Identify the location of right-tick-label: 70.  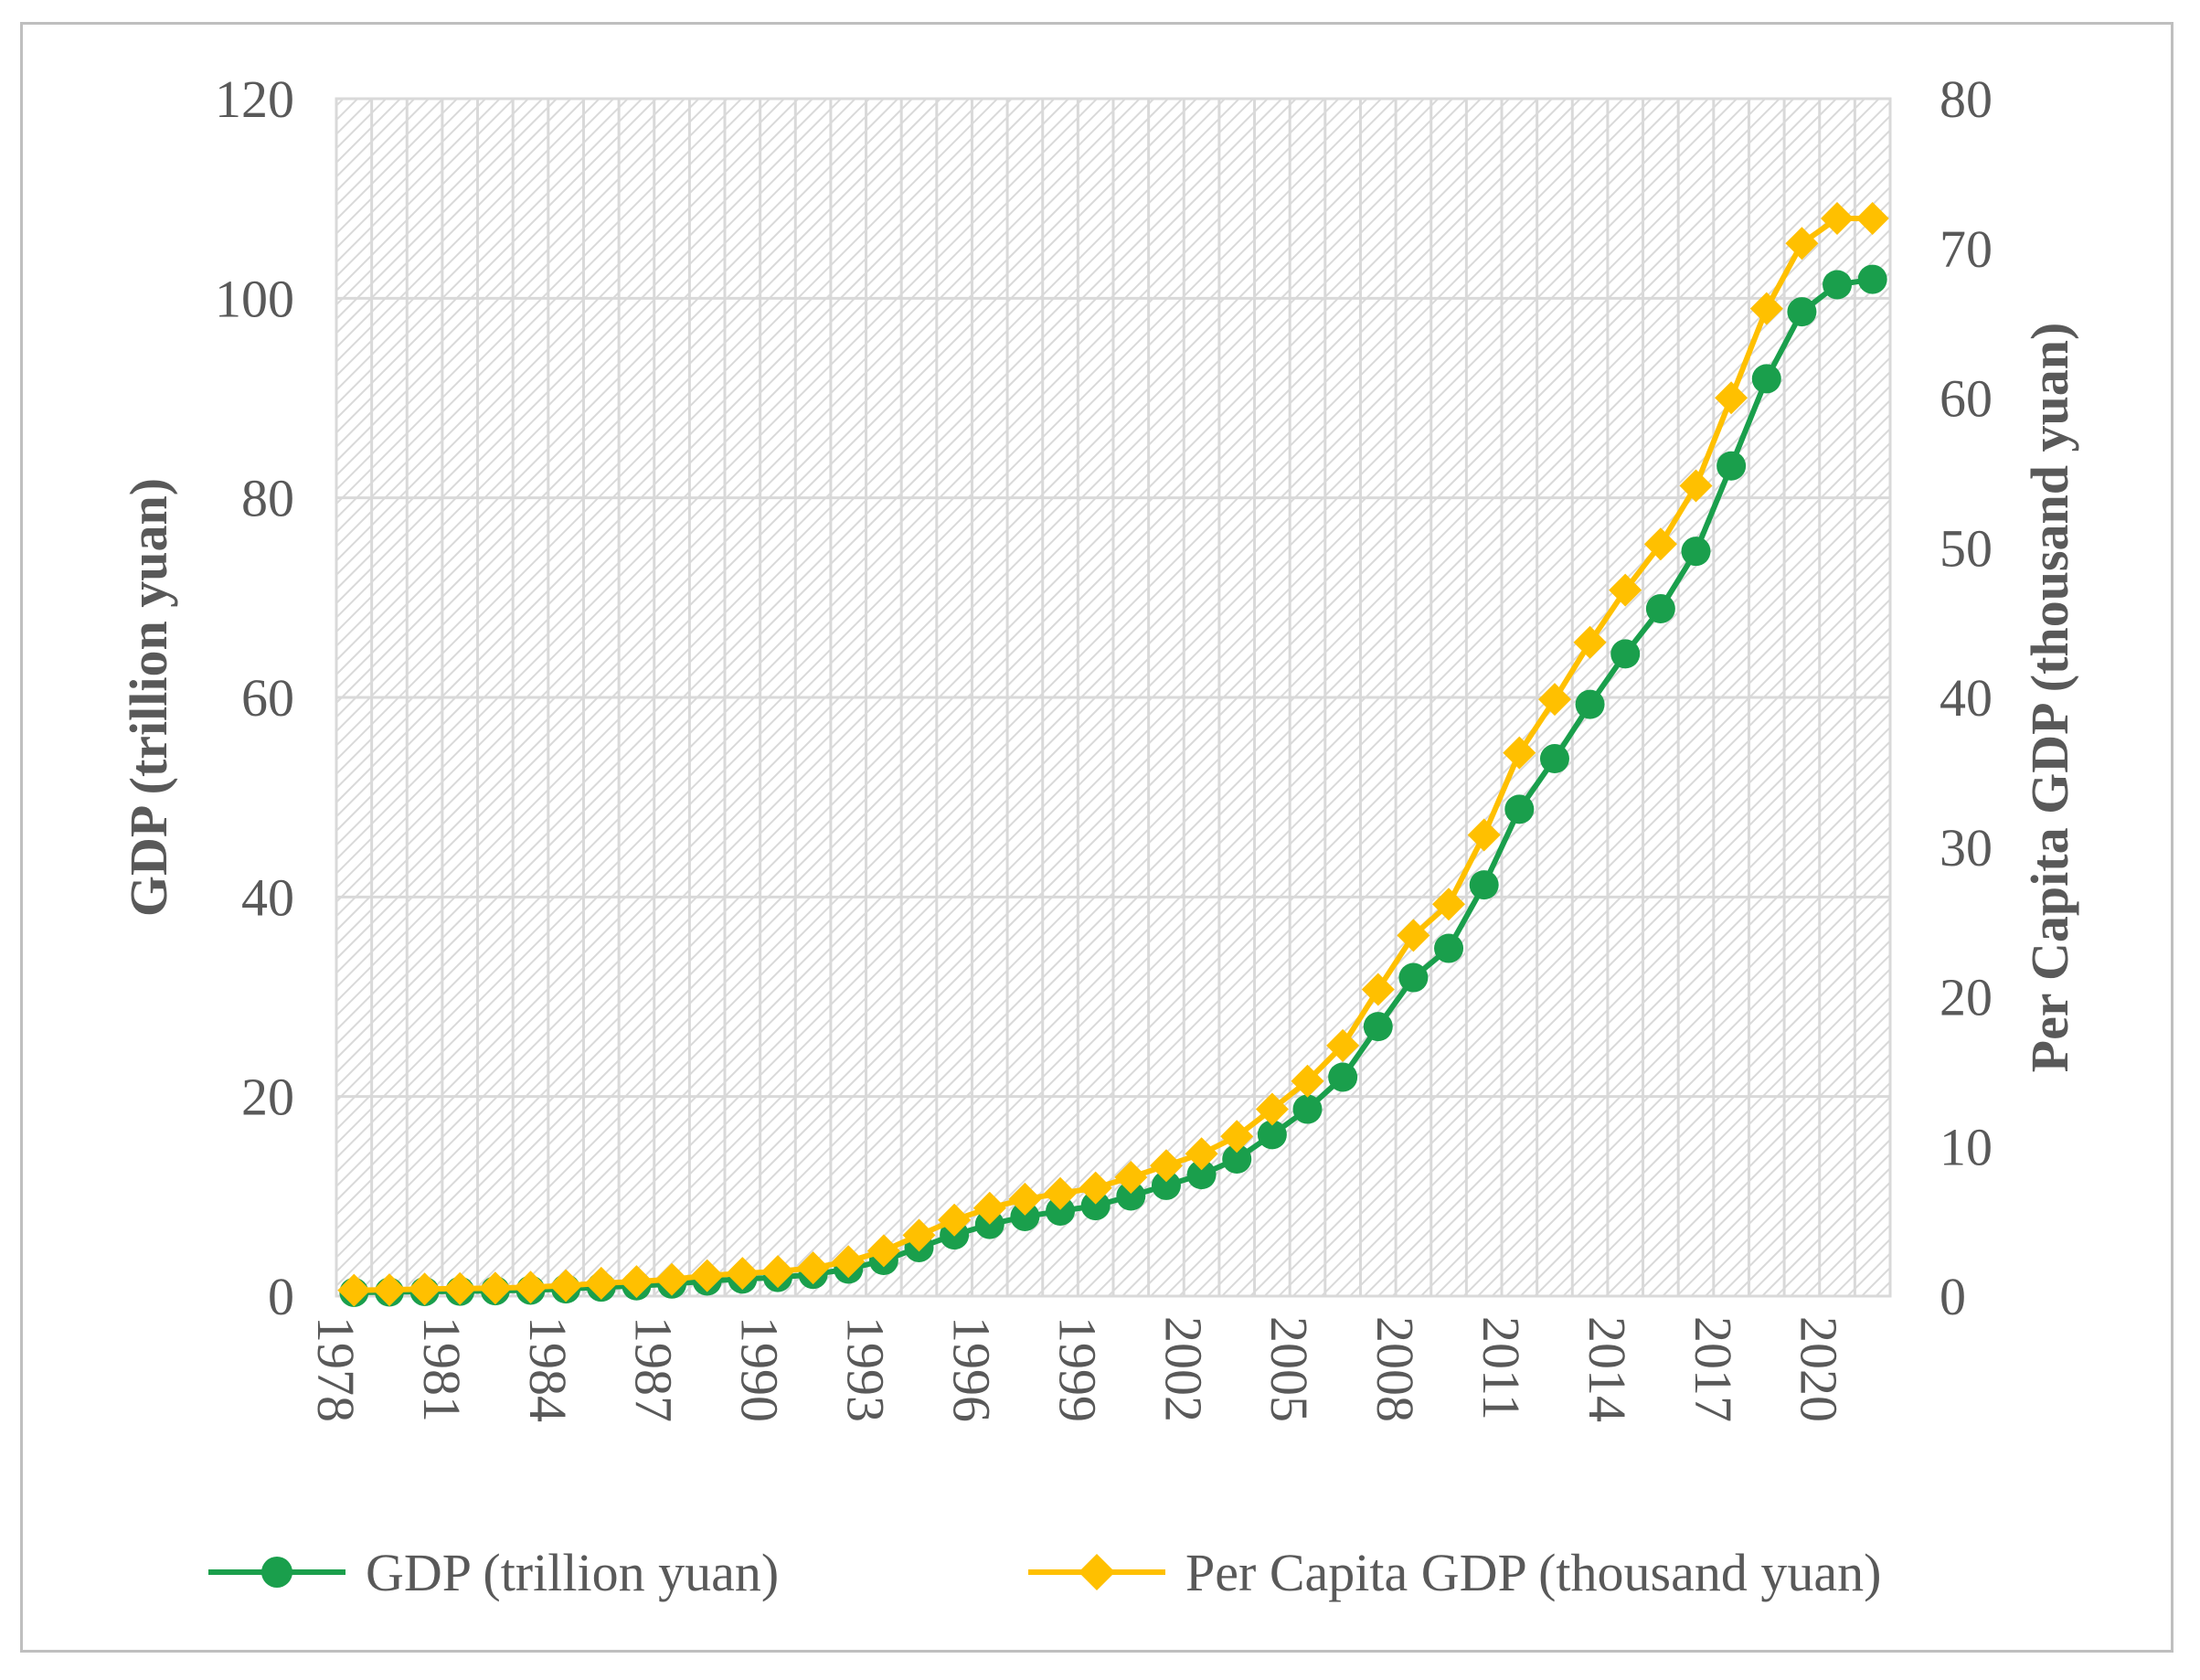
(1966, 249).